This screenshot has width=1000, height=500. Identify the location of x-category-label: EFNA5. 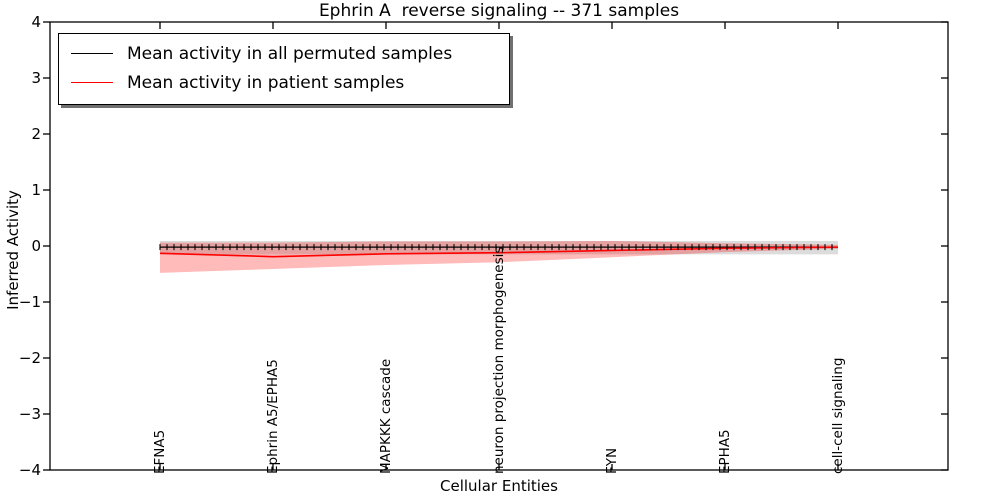
(160, 451).